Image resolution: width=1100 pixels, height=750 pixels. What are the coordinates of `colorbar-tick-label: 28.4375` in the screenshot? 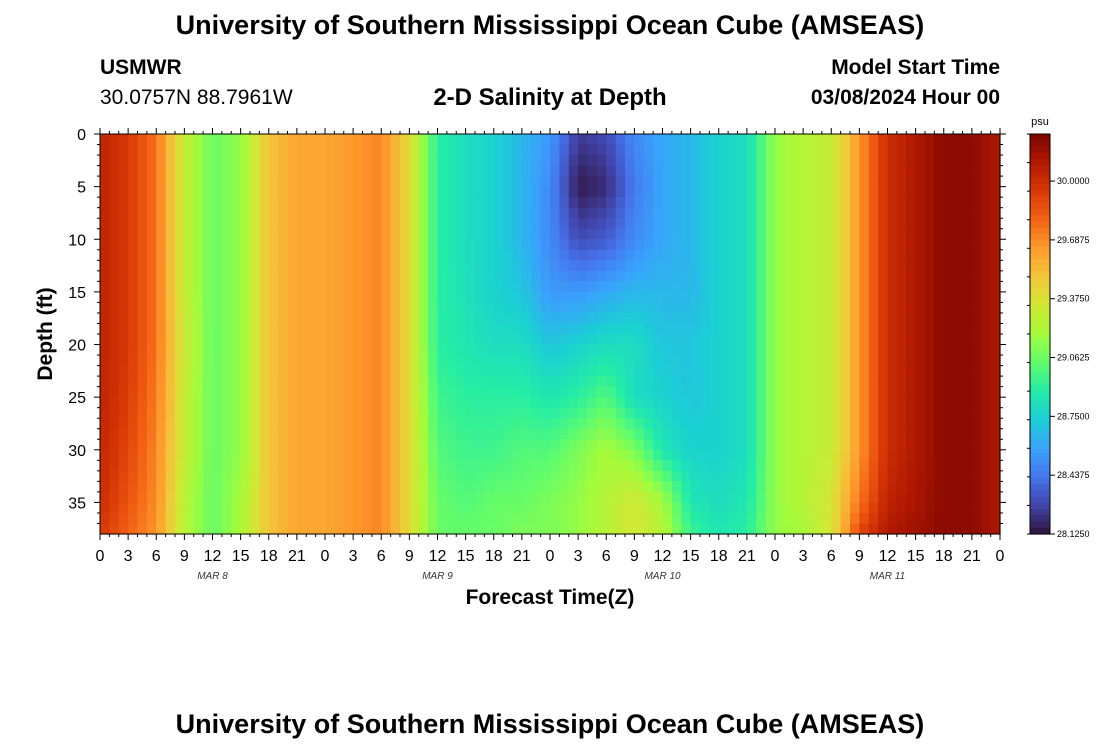 It's located at (1073, 475).